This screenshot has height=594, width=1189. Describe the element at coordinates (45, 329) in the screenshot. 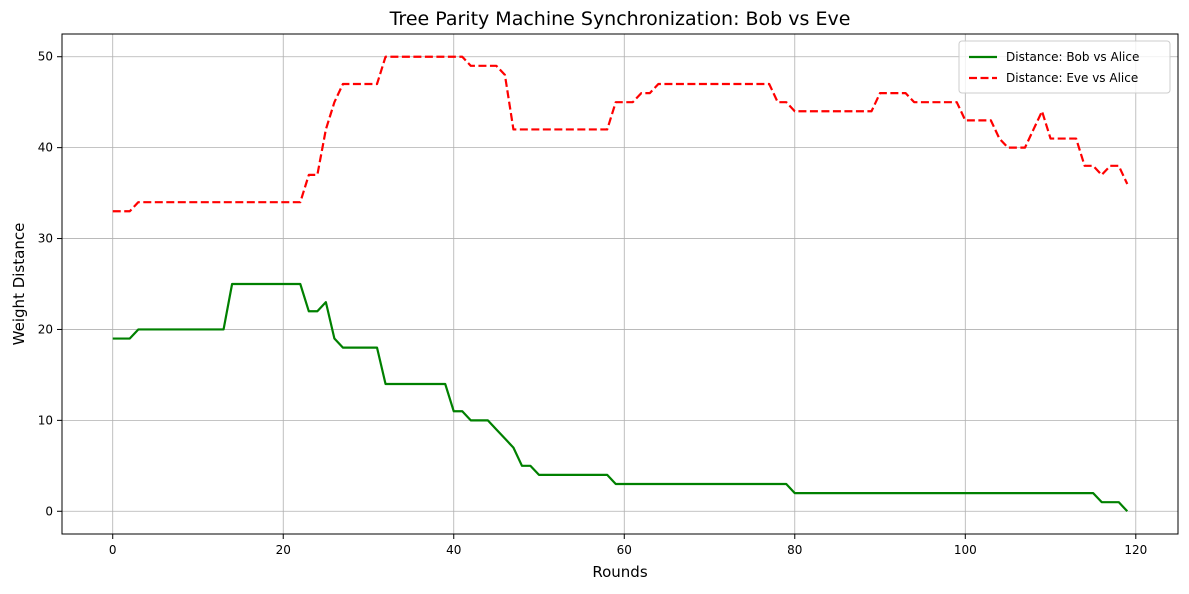

I see `y-tick-label: 20` at that location.